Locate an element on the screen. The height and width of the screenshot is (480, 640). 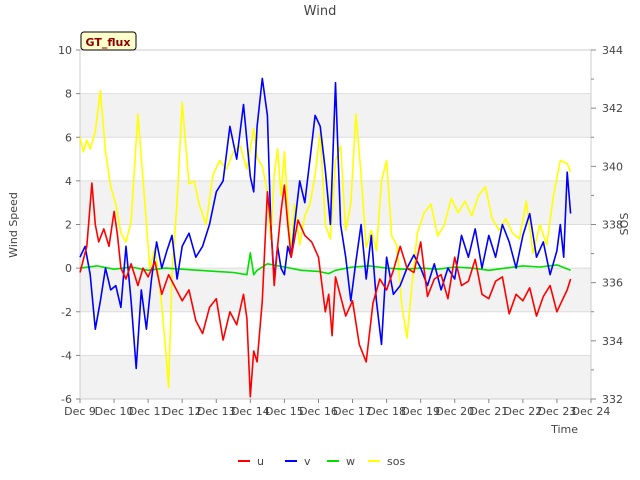
x-tick-label: Dec 22 is located at coordinates (522, 411).